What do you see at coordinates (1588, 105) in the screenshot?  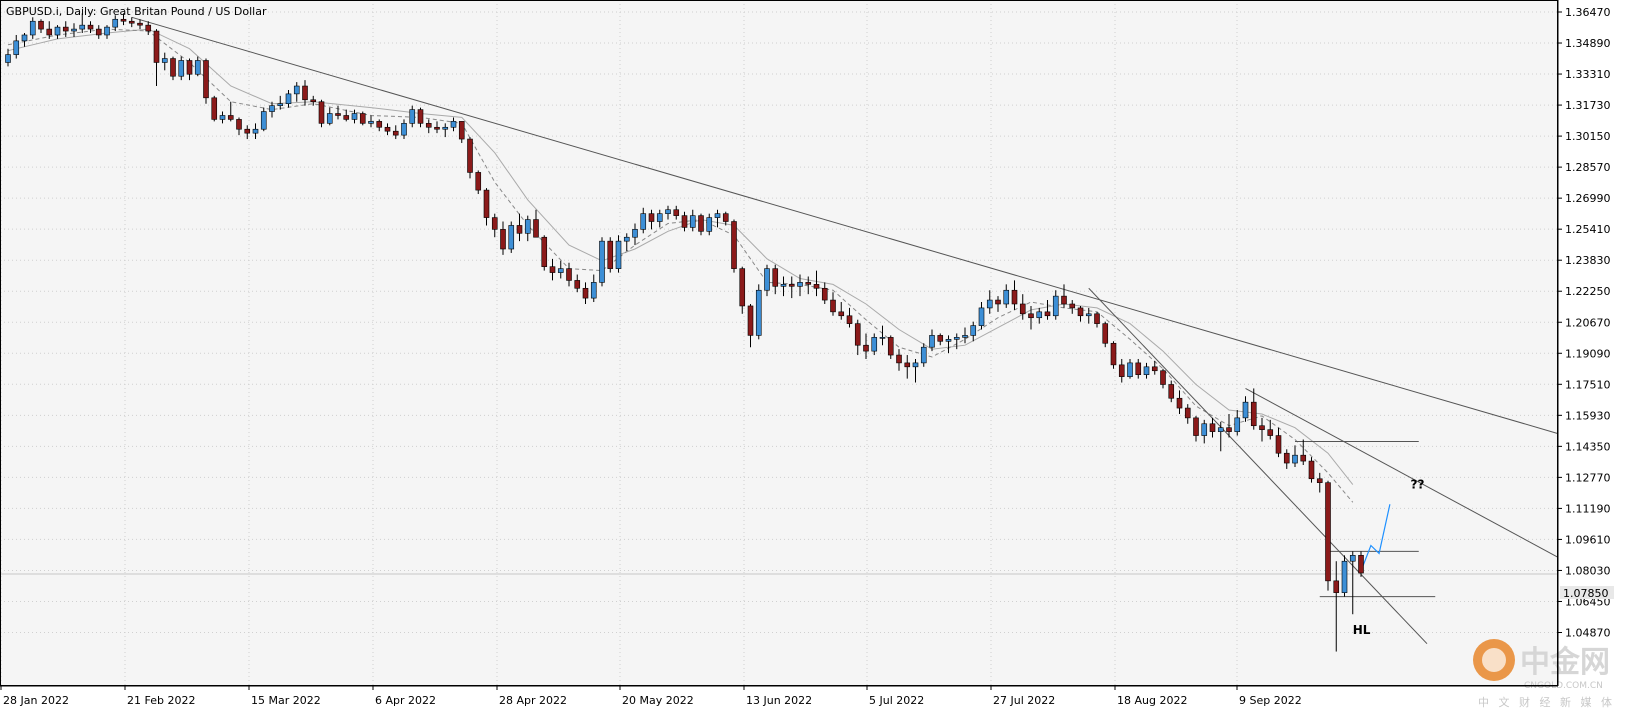 I see `price-tick-label: 1.31730` at bounding box center [1588, 105].